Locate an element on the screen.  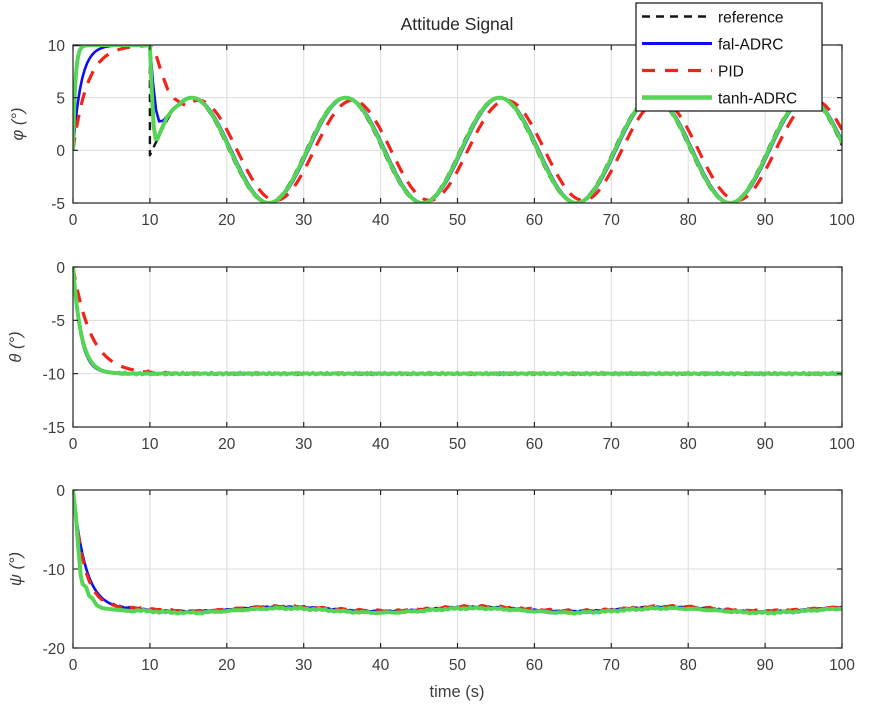
legend-label-fal-ADRC: fal-ADRC is located at coordinates (750, 44).